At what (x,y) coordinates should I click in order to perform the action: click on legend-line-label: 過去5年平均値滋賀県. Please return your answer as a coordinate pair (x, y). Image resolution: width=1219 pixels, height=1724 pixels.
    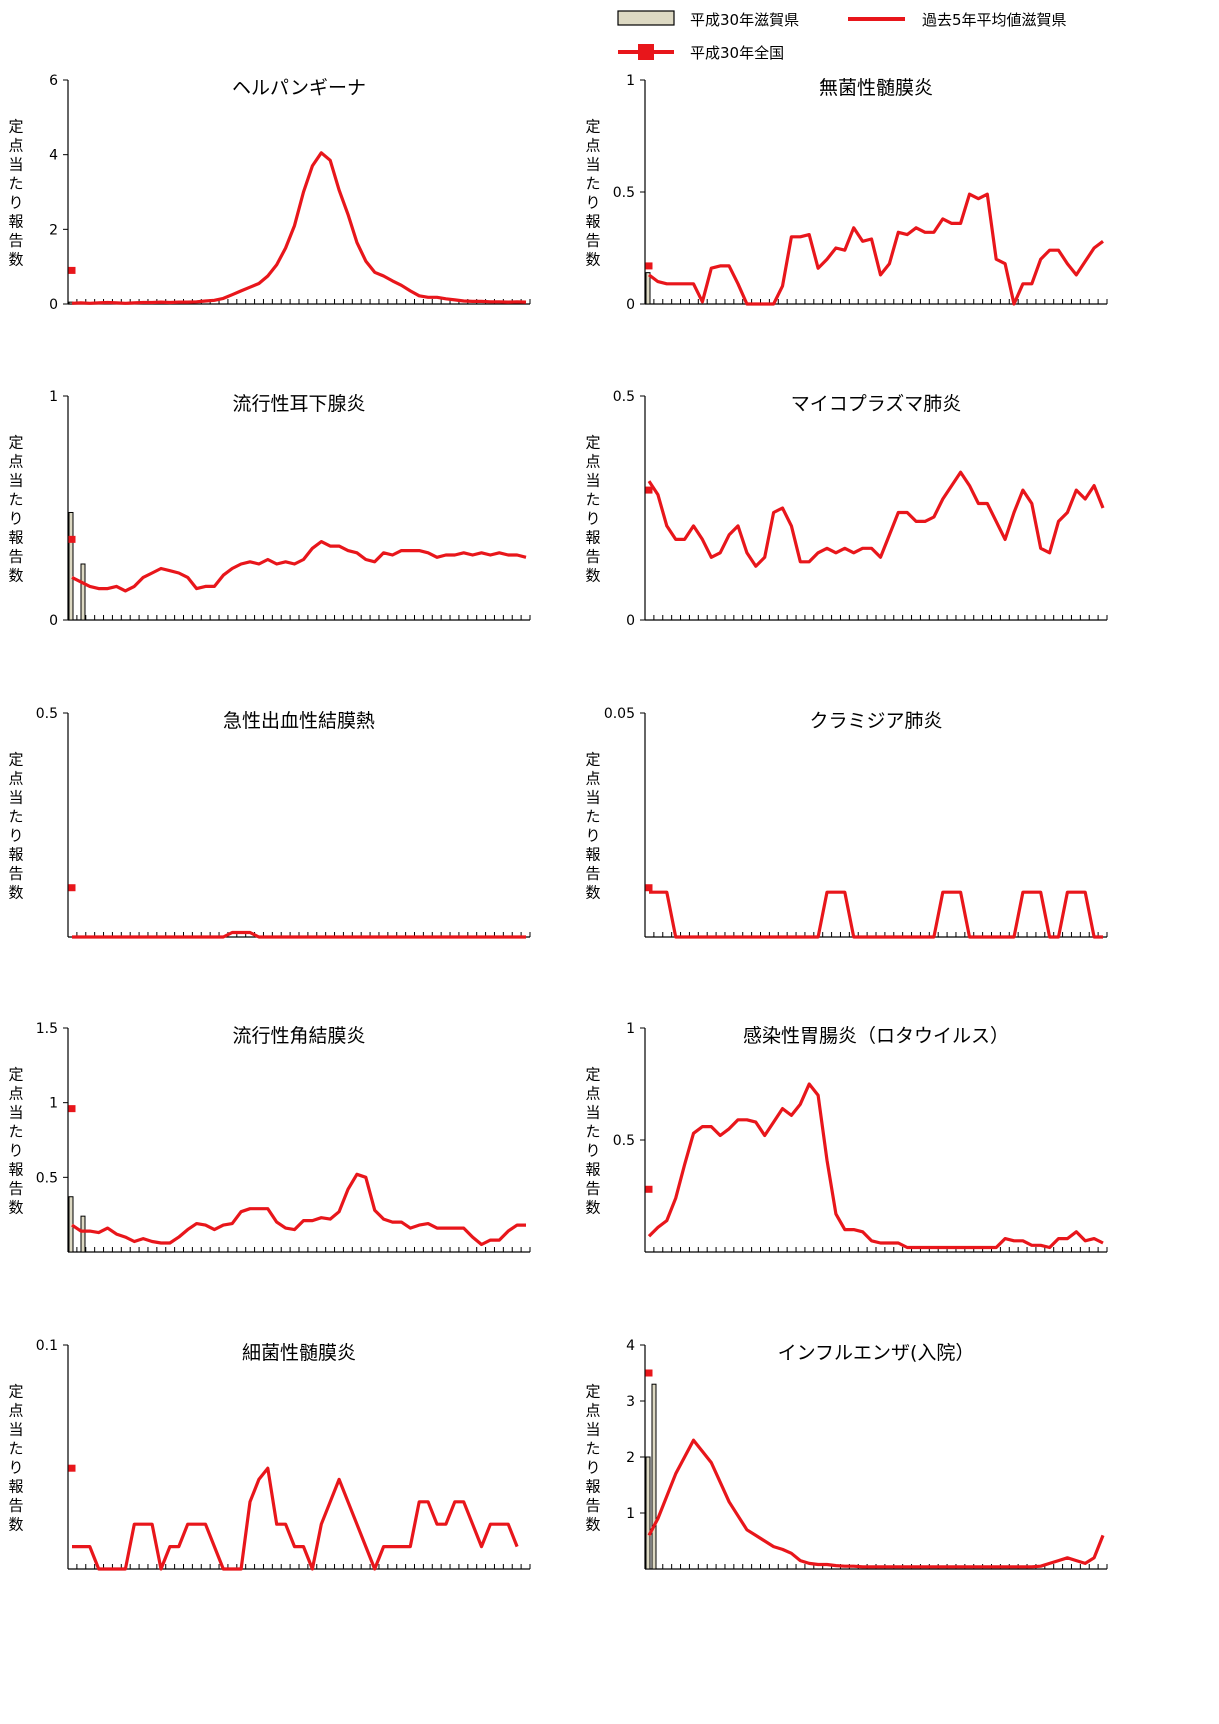
    Looking at the image, I should click on (994, 20).